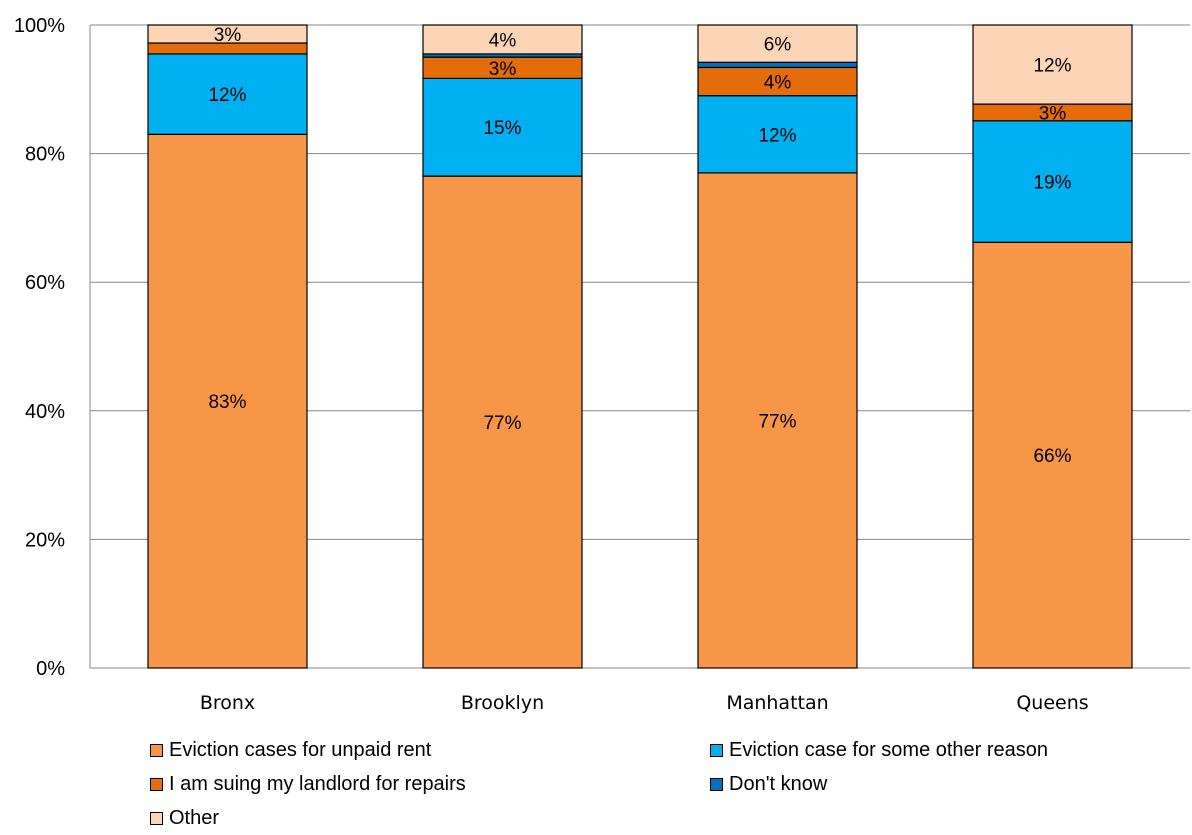  What do you see at coordinates (1052, 703) in the screenshot?
I see `x-tick-label: Queens` at bounding box center [1052, 703].